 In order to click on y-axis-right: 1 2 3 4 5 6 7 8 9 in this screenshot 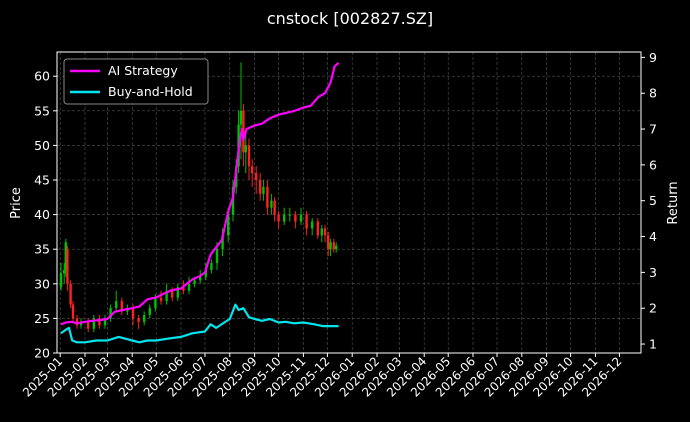, I will do `click(649, 201)`.